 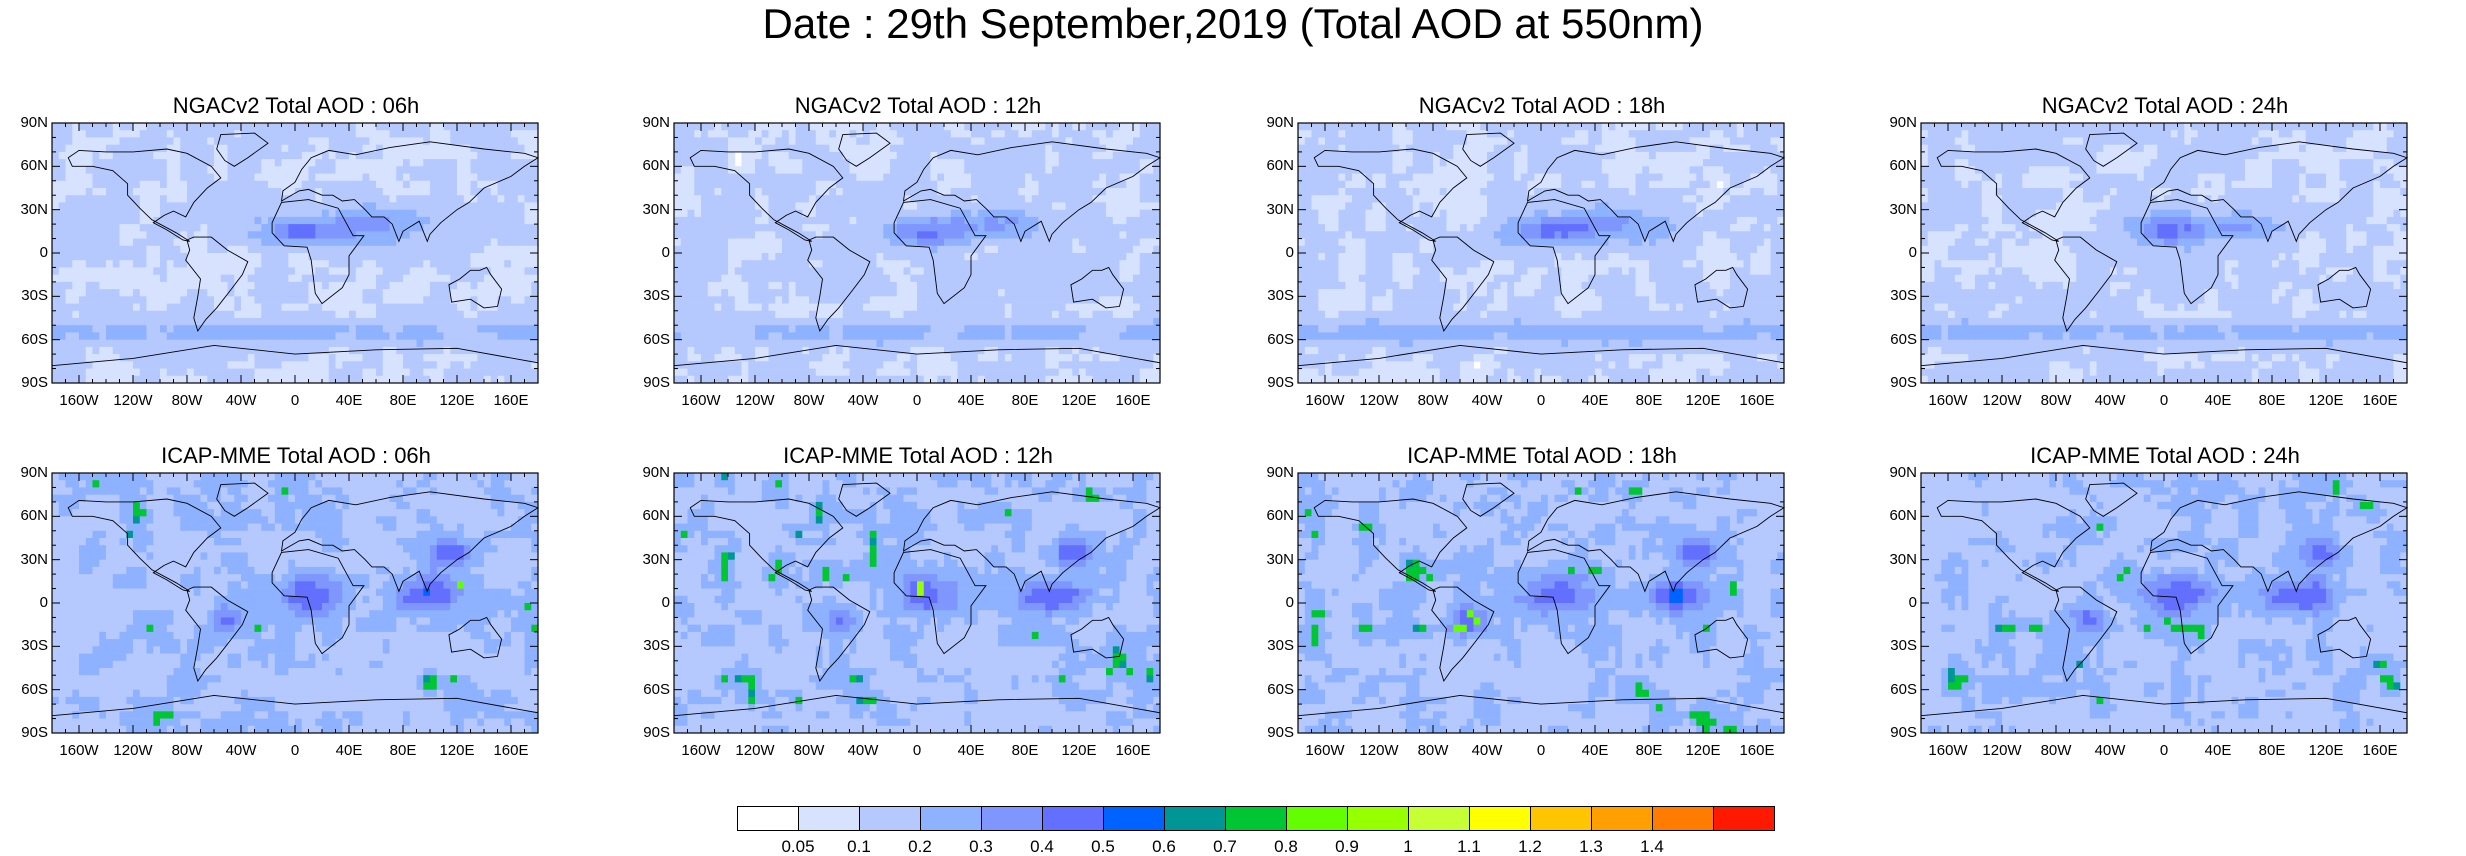 What do you see at coordinates (1542, 106) in the screenshot?
I see `panel-title: NGACv2 Total AOD : 18h` at bounding box center [1542, 106].